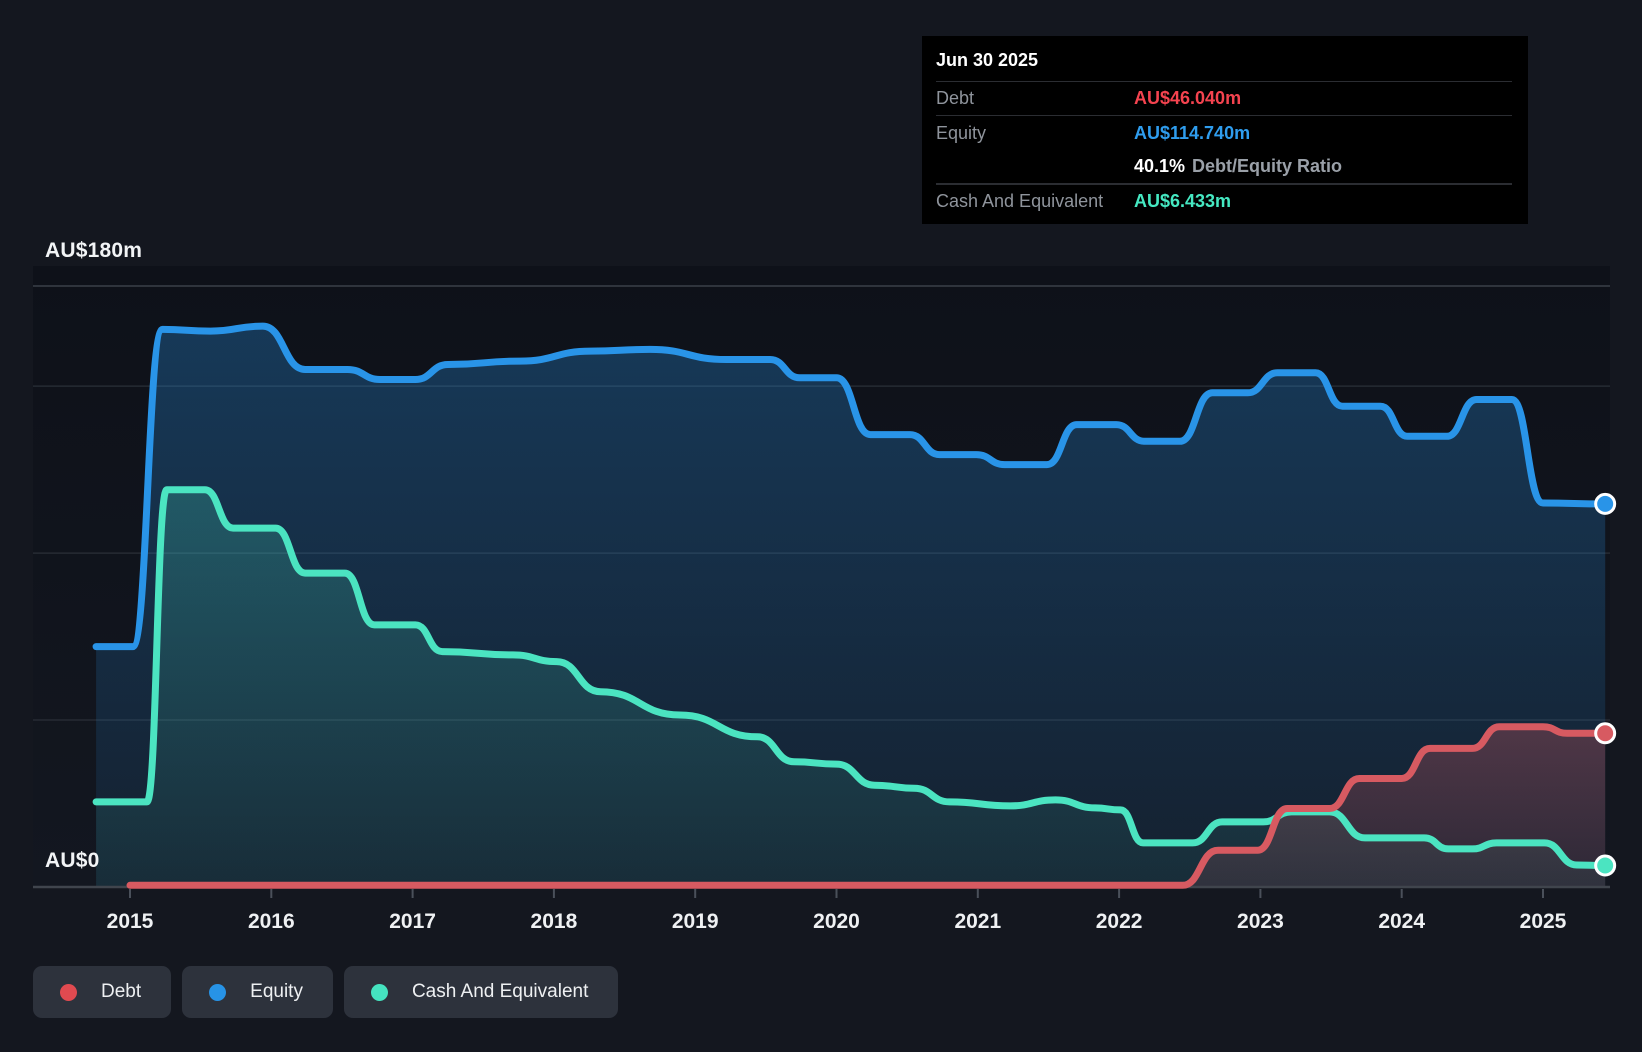 Image resolution: width=1642 pixels, height=1052 pixels. Describe the element at coordinates (276, 991) in the screenshot. I see `legend-equity-label: Equity` at that location.